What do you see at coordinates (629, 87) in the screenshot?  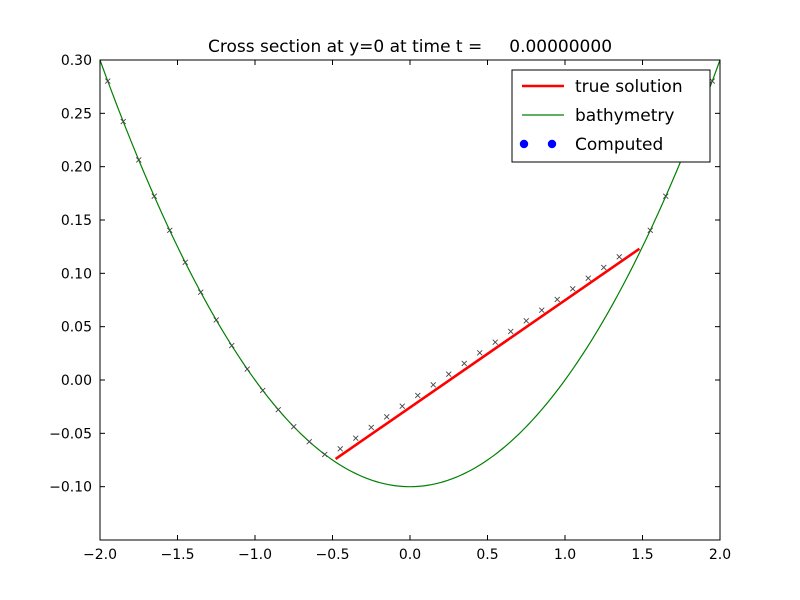 I see `legend-label-true-solution: true solution` at bounding box center [629, 87].